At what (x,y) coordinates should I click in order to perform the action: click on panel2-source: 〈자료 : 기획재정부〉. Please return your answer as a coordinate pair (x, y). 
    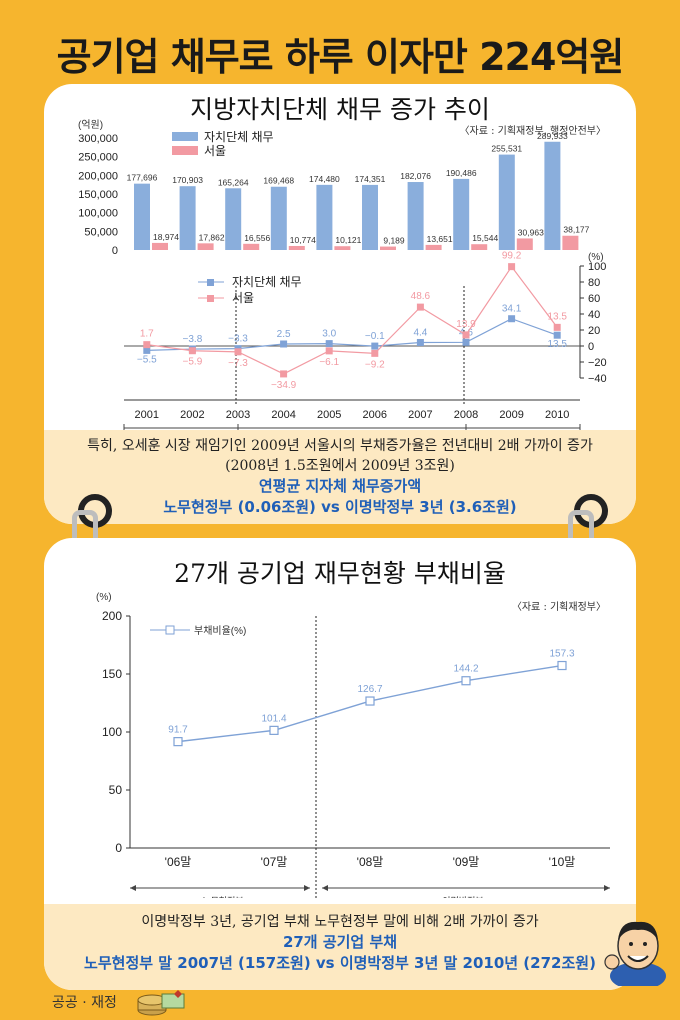
    Looking at the image, I should click on (558, 607).